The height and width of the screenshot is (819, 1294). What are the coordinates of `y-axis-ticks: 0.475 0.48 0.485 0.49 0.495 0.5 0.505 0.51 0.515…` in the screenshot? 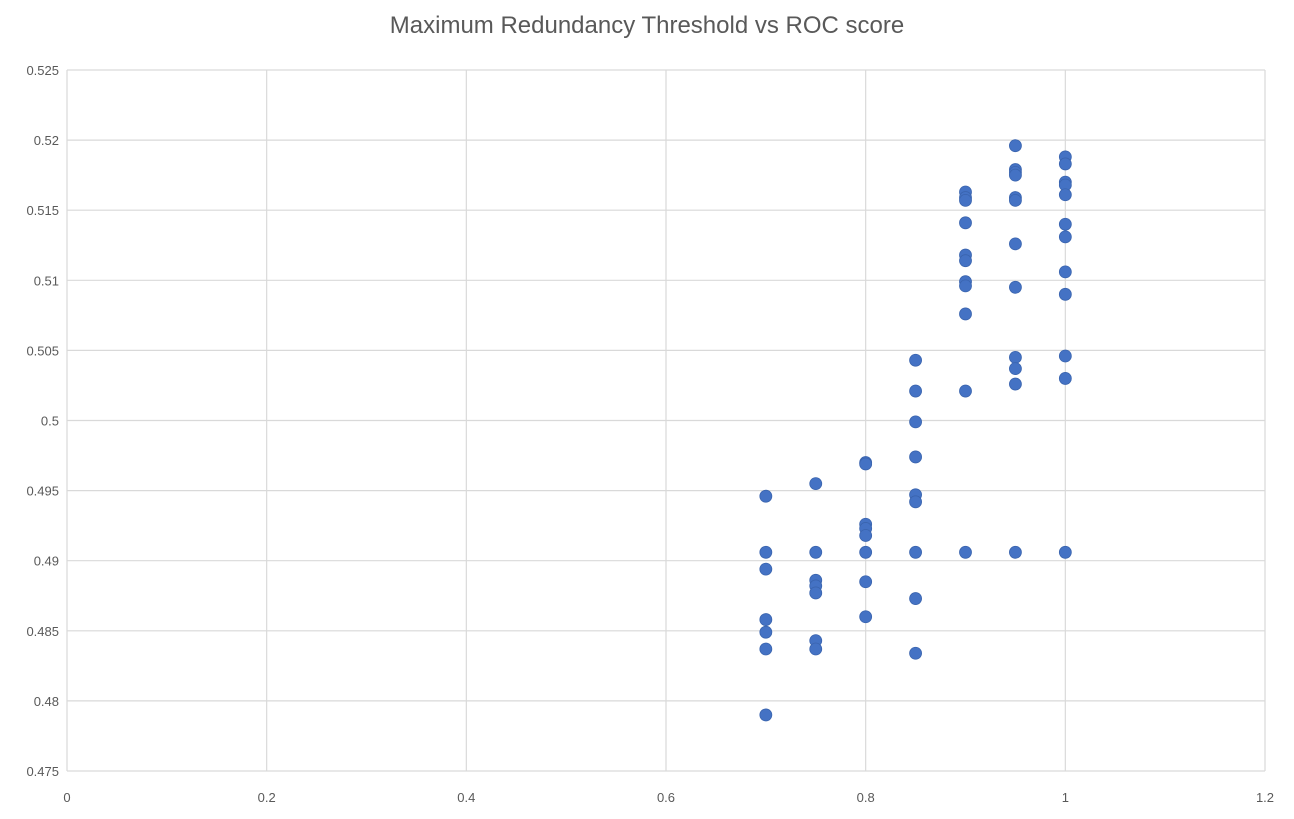 It's located at (42, 421).